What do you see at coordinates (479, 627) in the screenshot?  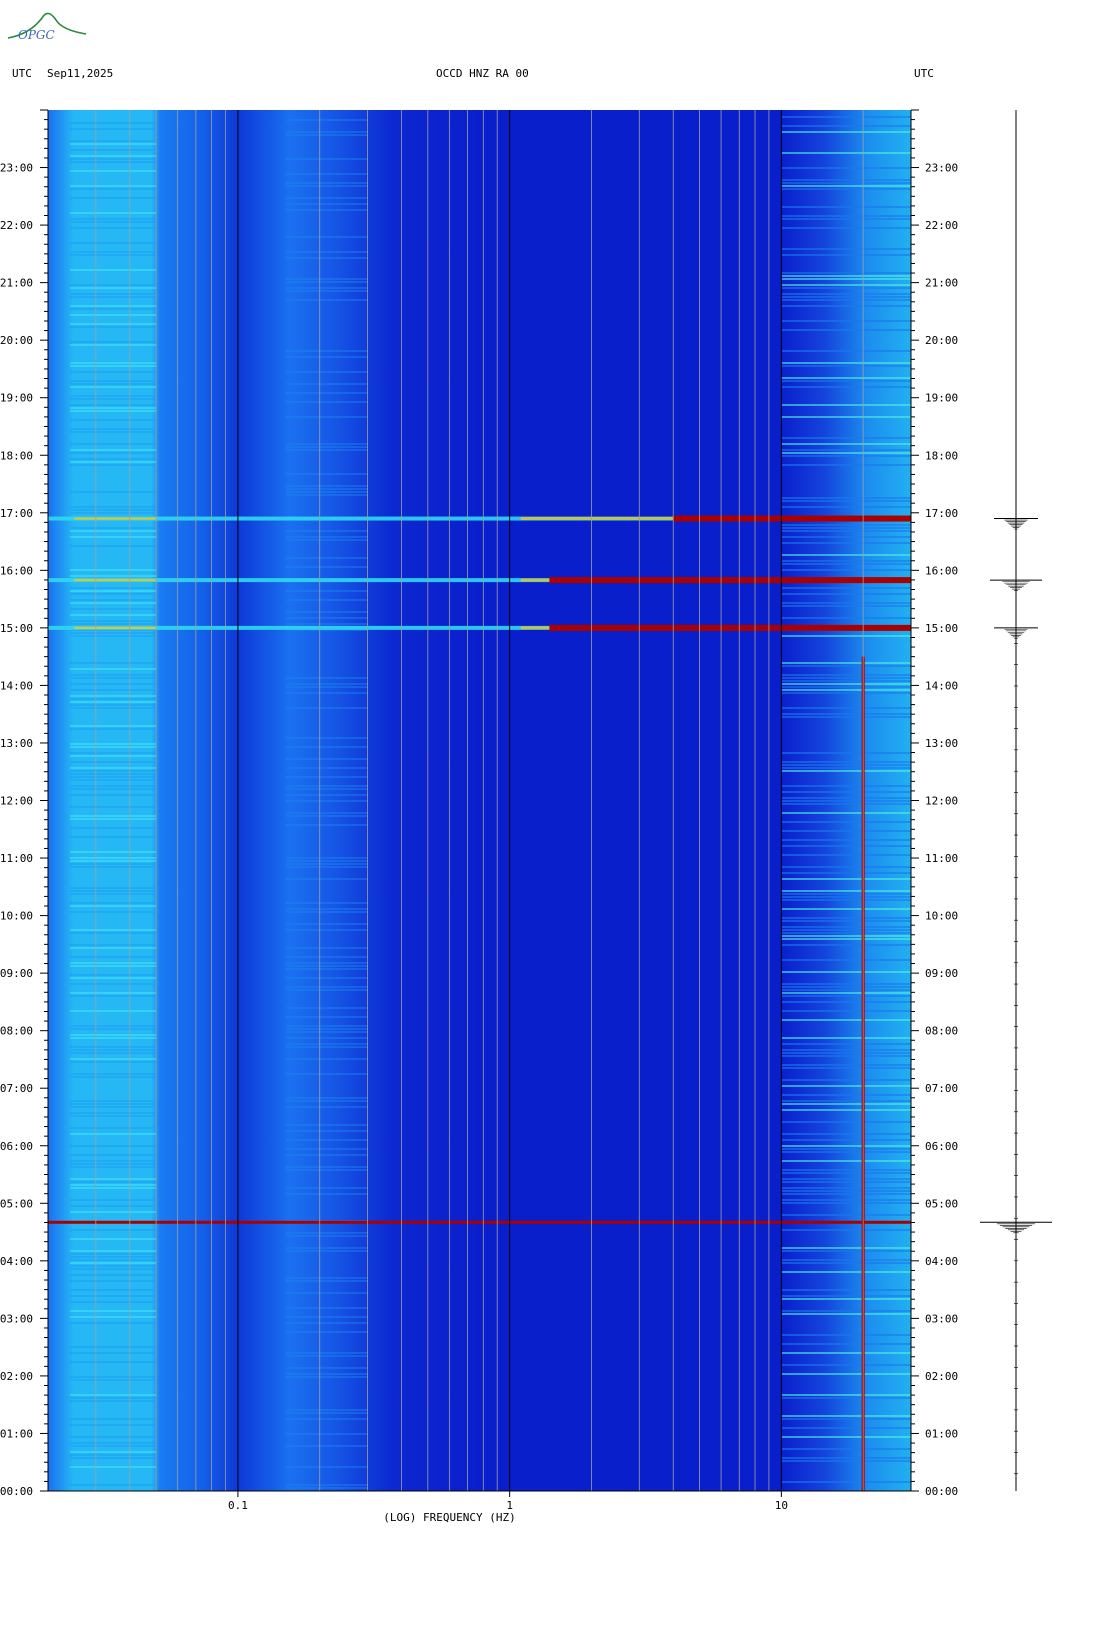 I see `event-band` at bounding box center [479, 627].